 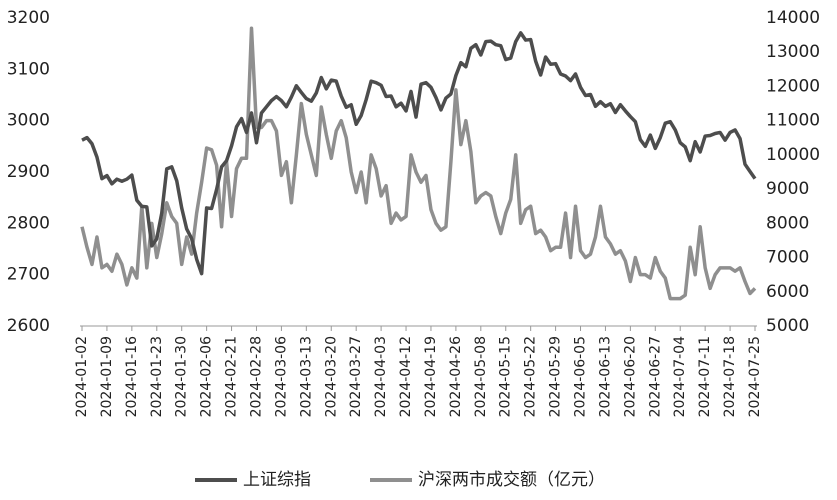 What do you see at coordinates (705, 376) in the screenshot?
I see `x-tick-label: 2024-07-11` at bounding box center [705, 376].